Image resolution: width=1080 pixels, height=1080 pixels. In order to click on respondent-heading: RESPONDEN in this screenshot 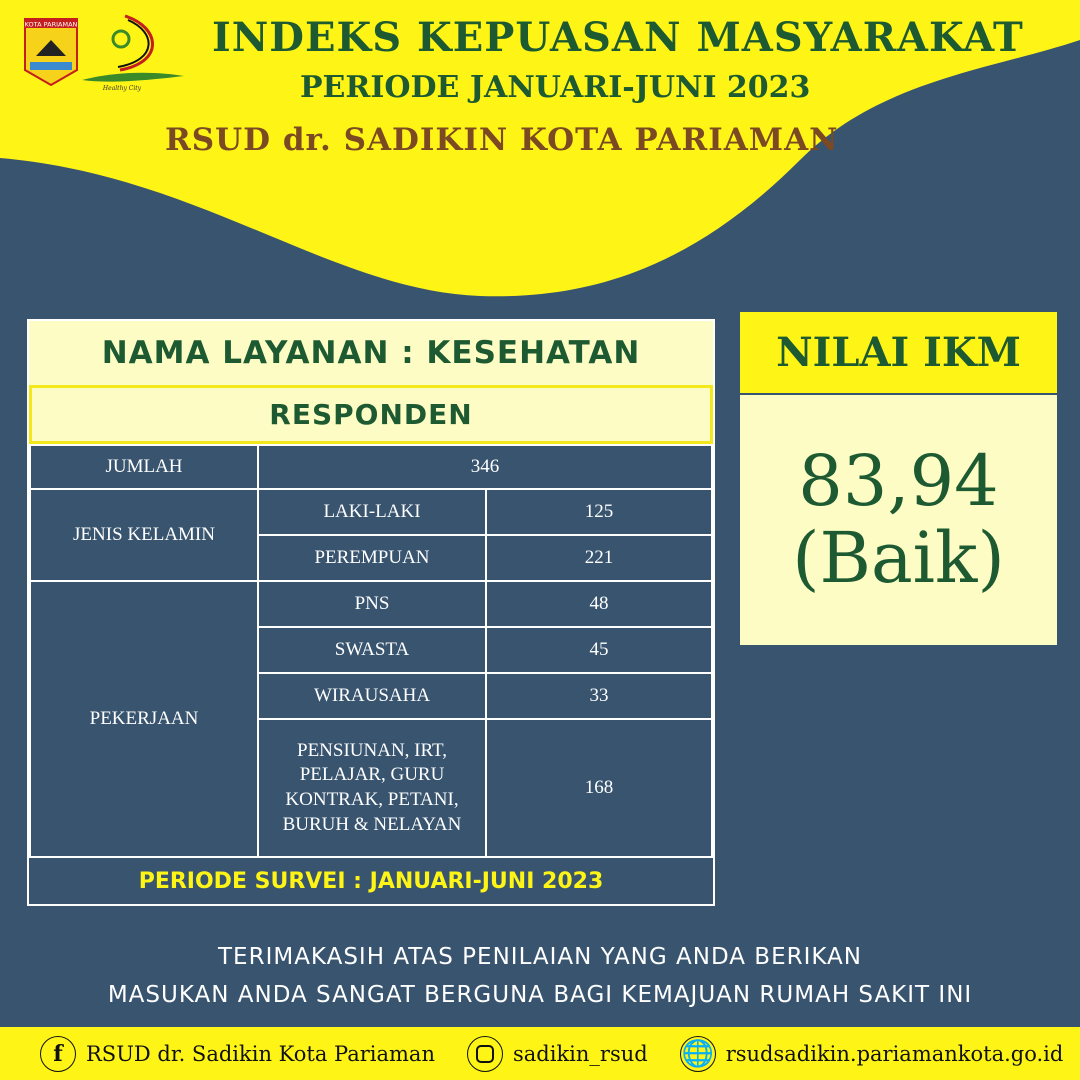, I will do `click(371, 414)`.